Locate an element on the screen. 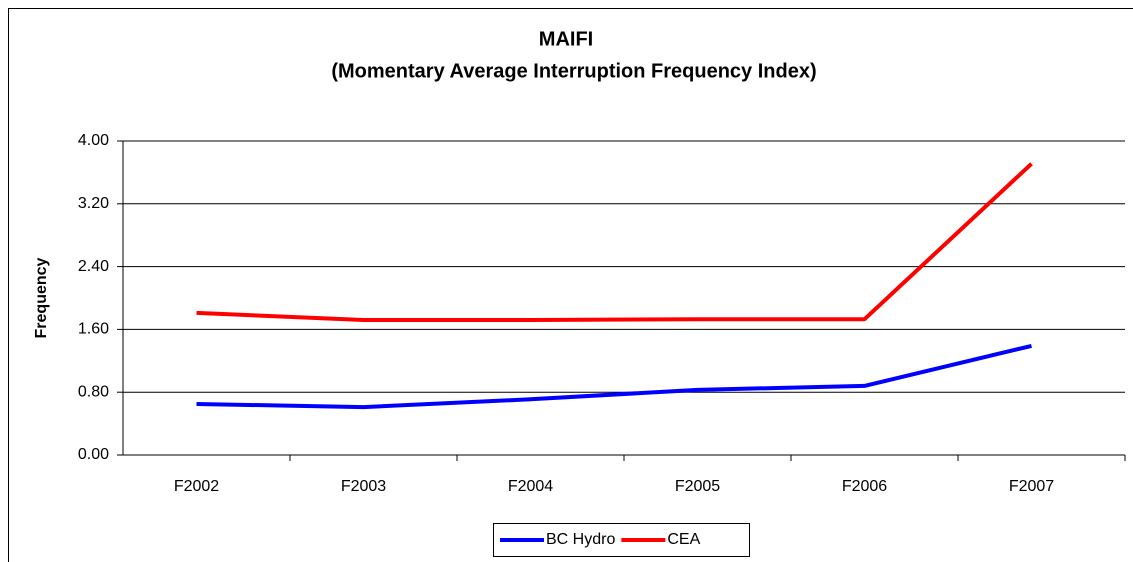 The height and width of the screenshot is (562, 1133). x-tick-label: F2006 is located at coordinates (864, 486).